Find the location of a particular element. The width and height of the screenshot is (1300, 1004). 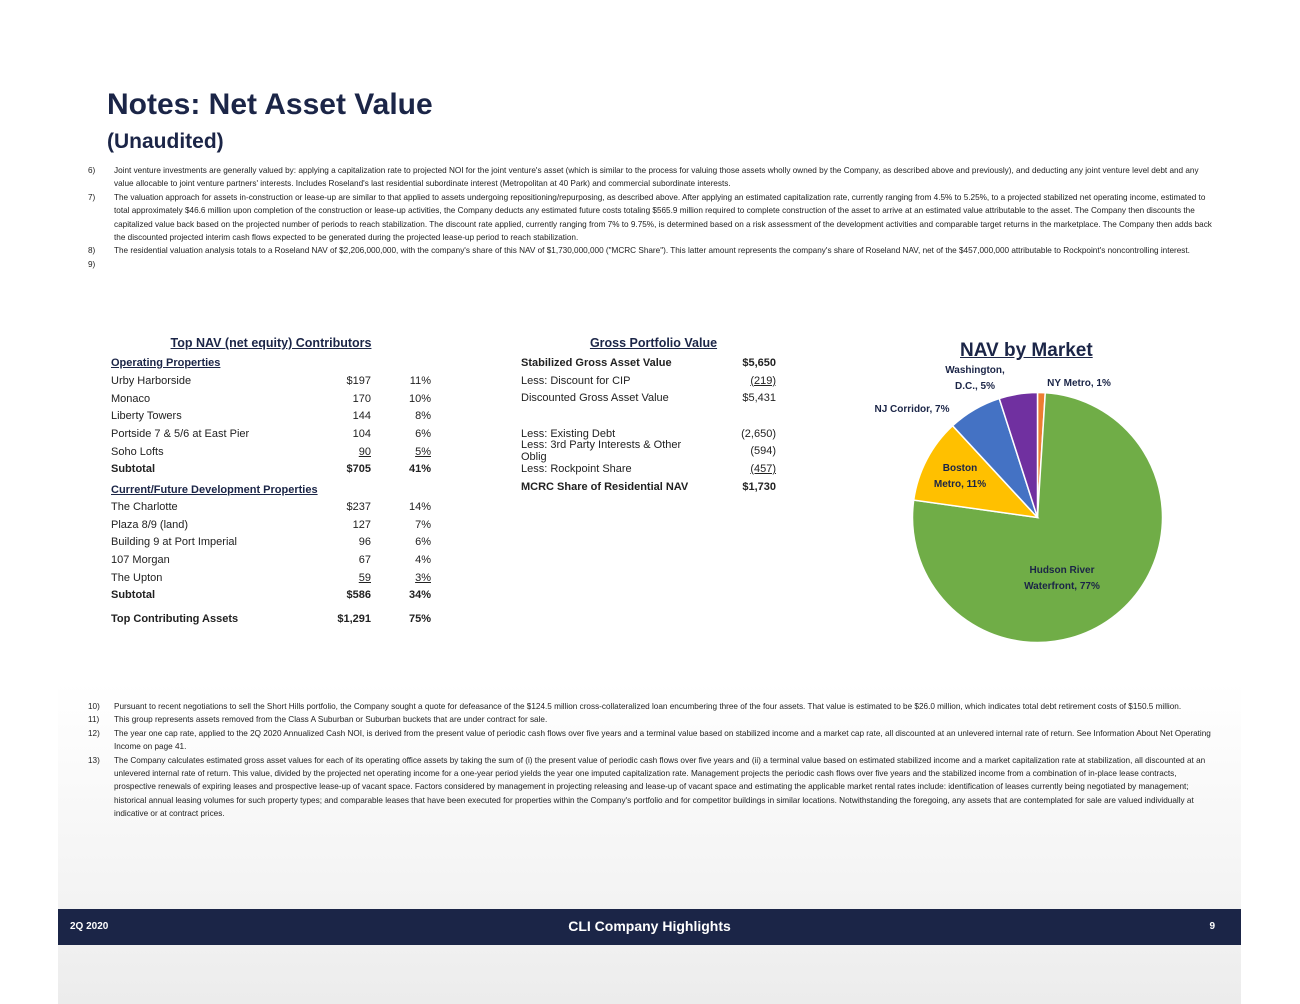

table-row: Urby Harborside $197 11% is located at coordinates (271, 381).